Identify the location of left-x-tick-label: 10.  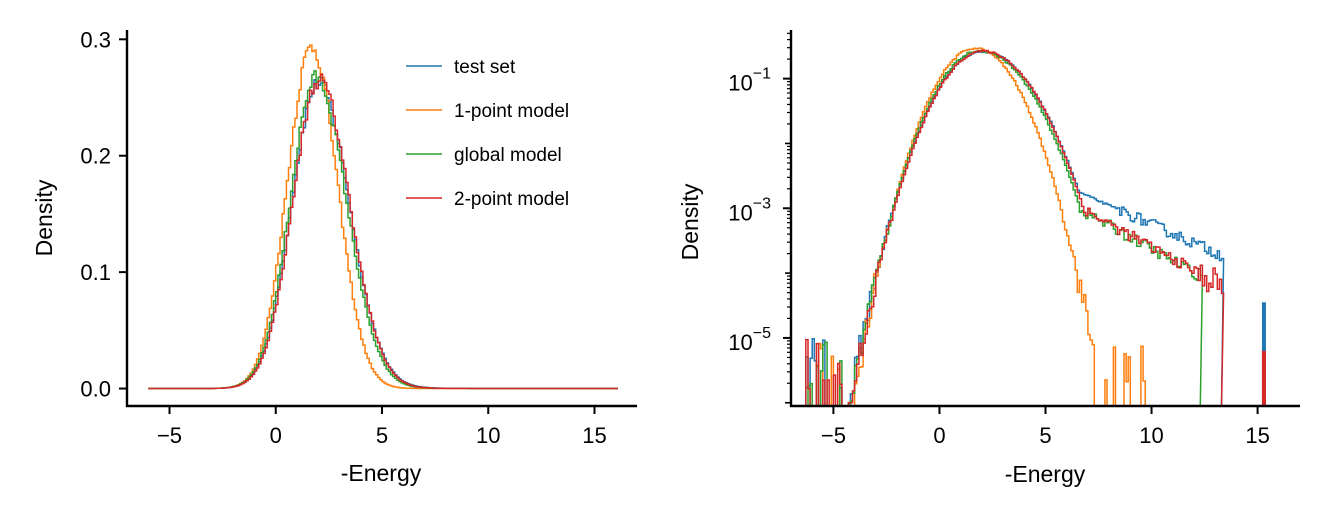
(488, 435).